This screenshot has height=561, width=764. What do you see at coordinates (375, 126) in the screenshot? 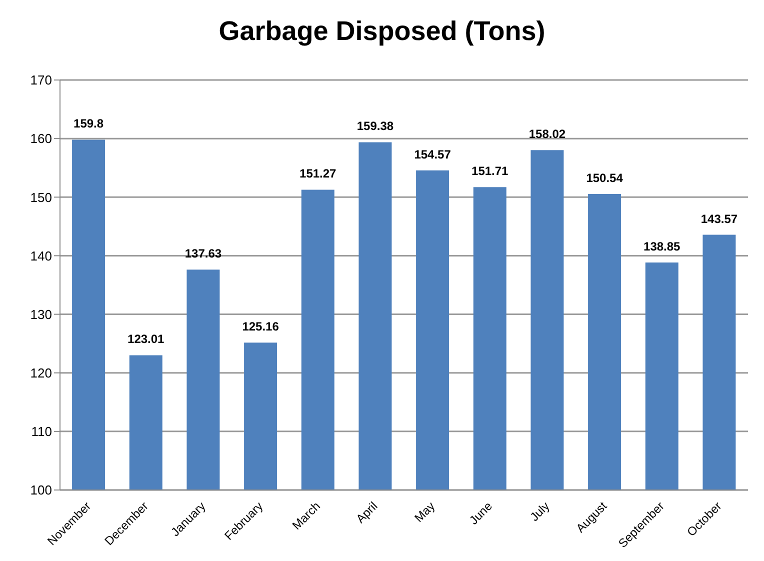
I see `data-label: 159.38` at bounding box center [375, 126].